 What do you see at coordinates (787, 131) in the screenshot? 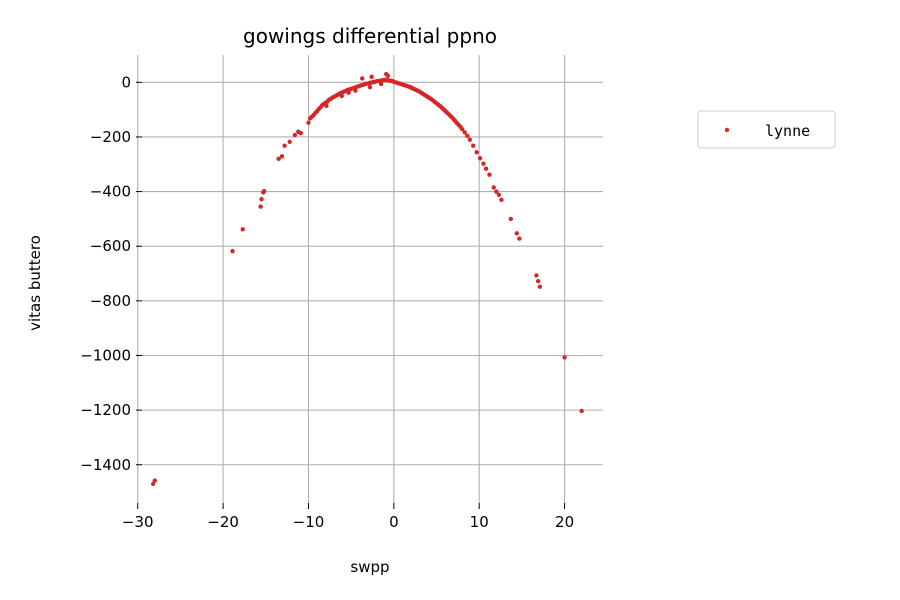
I see `legend-label: lynne` at bounding box center [787, 131].